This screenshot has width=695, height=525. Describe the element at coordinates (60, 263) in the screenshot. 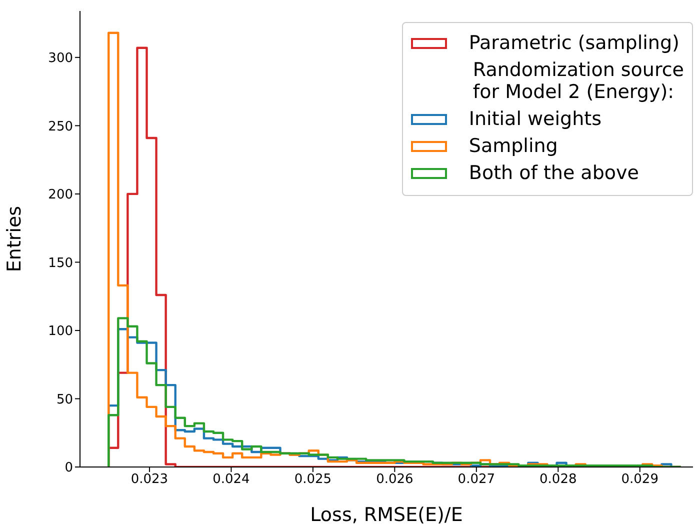

I see `y-tick-label: 150` at that location.